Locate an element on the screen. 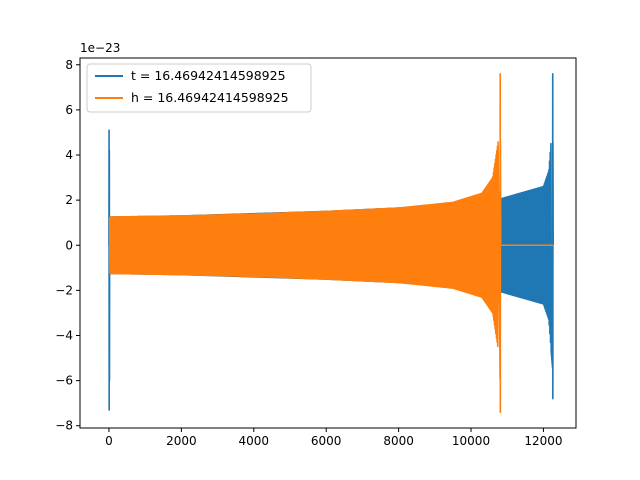 The height and width of the screenshot is (480, 640). y-tick-label: 0 is located at coordinates (69, 245).